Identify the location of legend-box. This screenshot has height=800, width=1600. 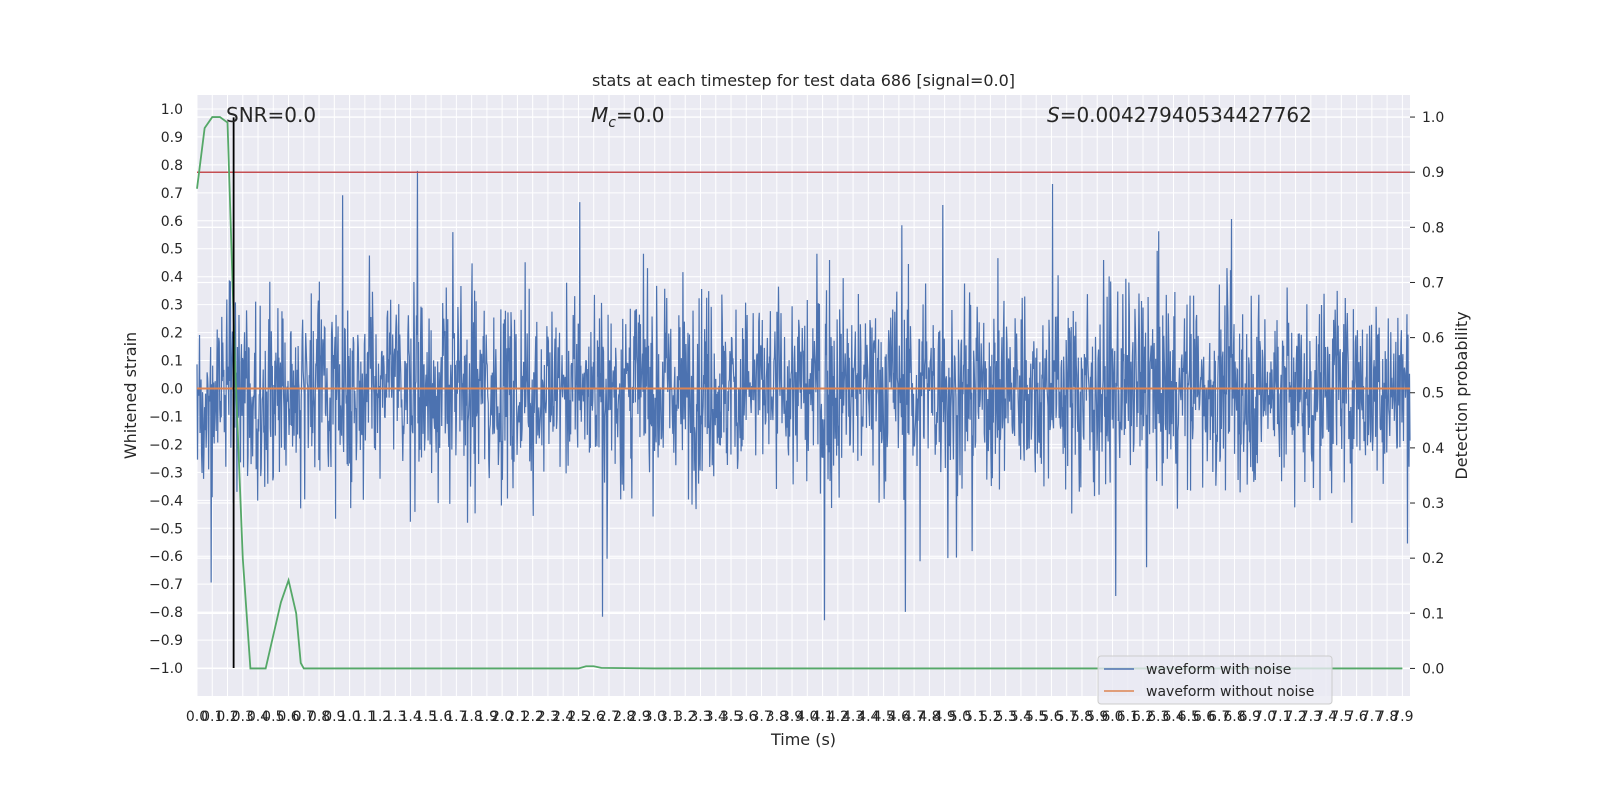
(1215, 680).